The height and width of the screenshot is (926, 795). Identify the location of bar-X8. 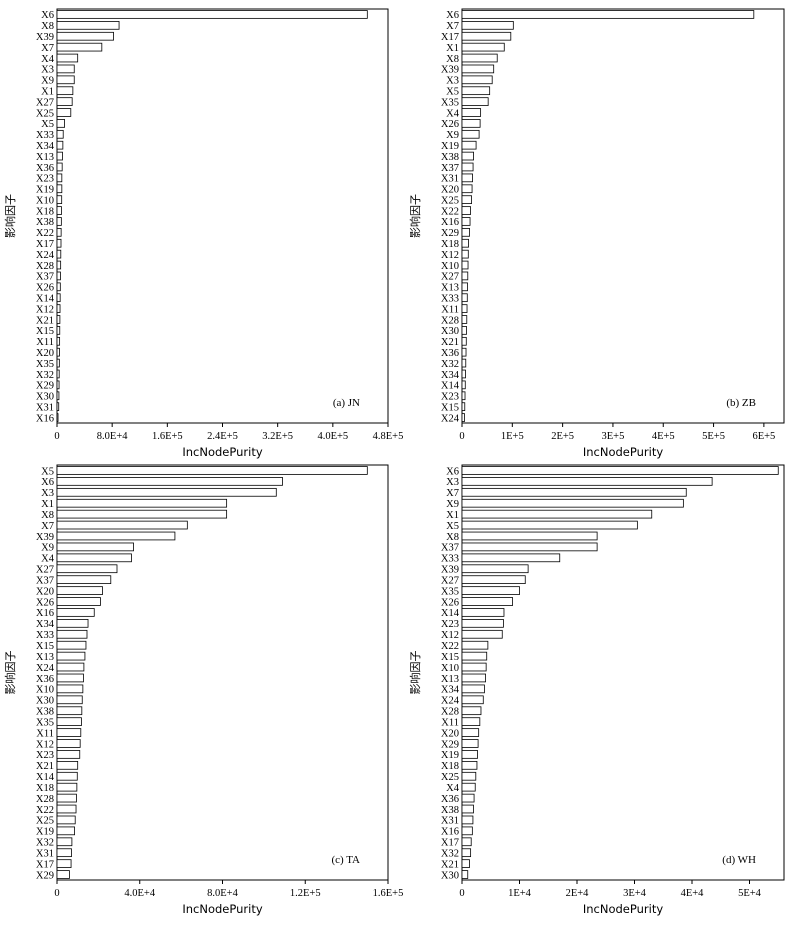
(529, 536).